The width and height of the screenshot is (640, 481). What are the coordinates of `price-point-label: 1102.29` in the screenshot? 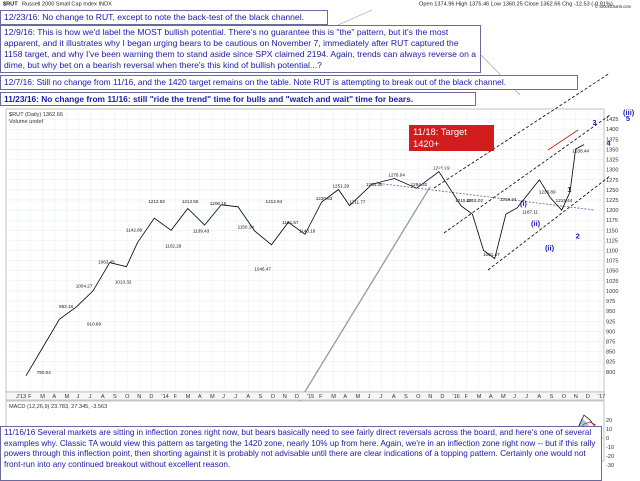 It's located at (173, 246).